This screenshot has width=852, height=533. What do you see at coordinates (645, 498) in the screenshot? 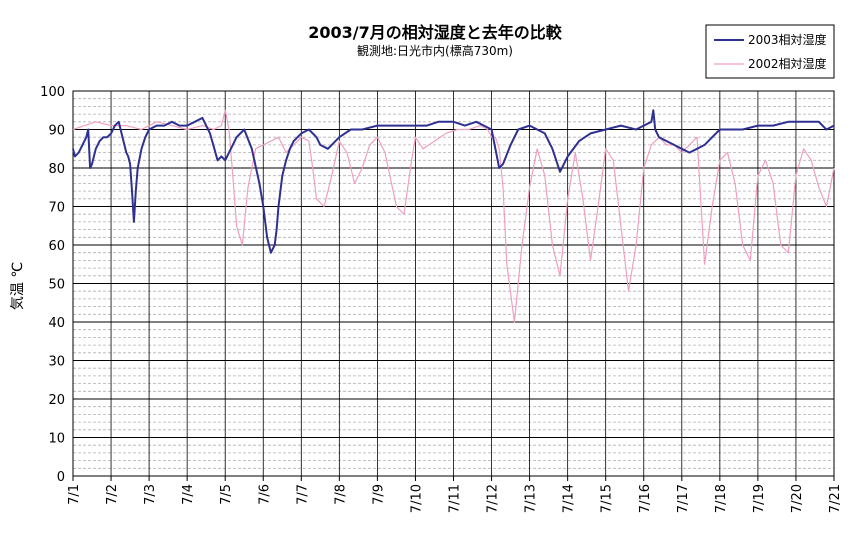
I see `x-tick-label: 7/16` at bounding box center [645, 498].